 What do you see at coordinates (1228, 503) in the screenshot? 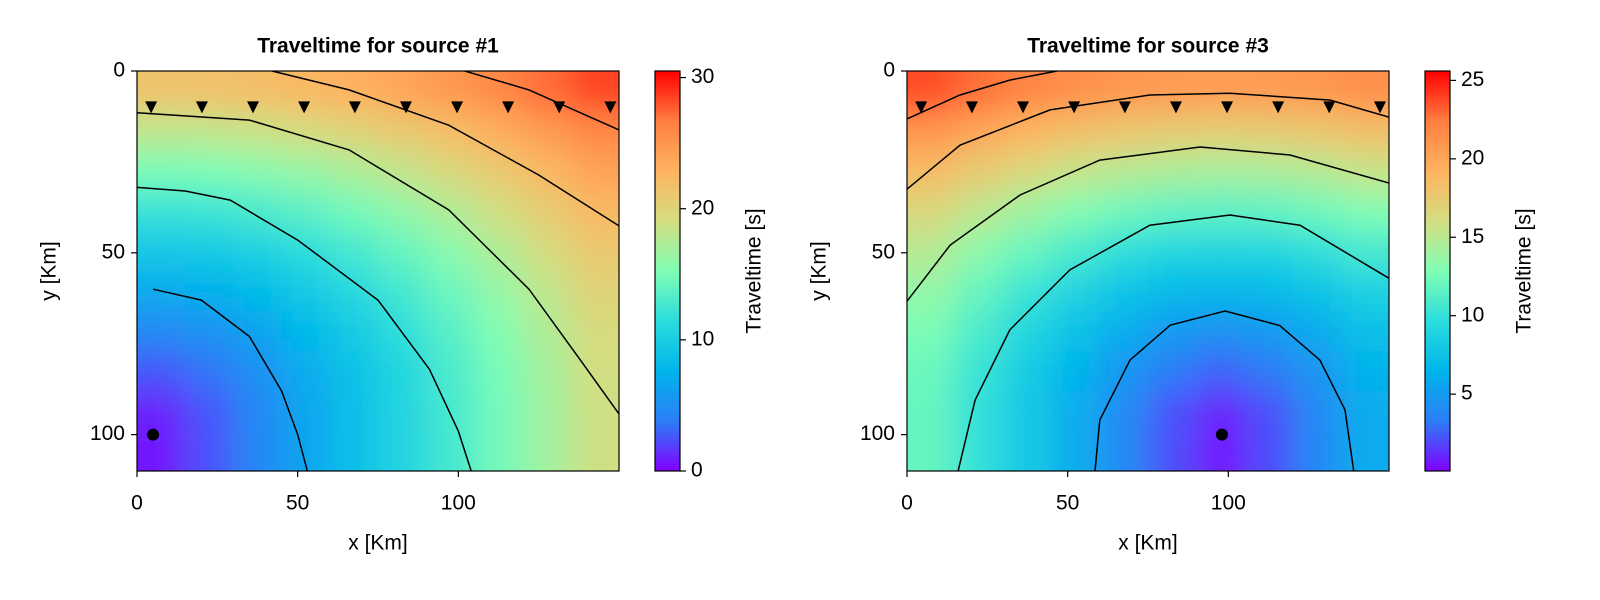
I see `x-tick-label: 100` at bounding box center [1228, 503].